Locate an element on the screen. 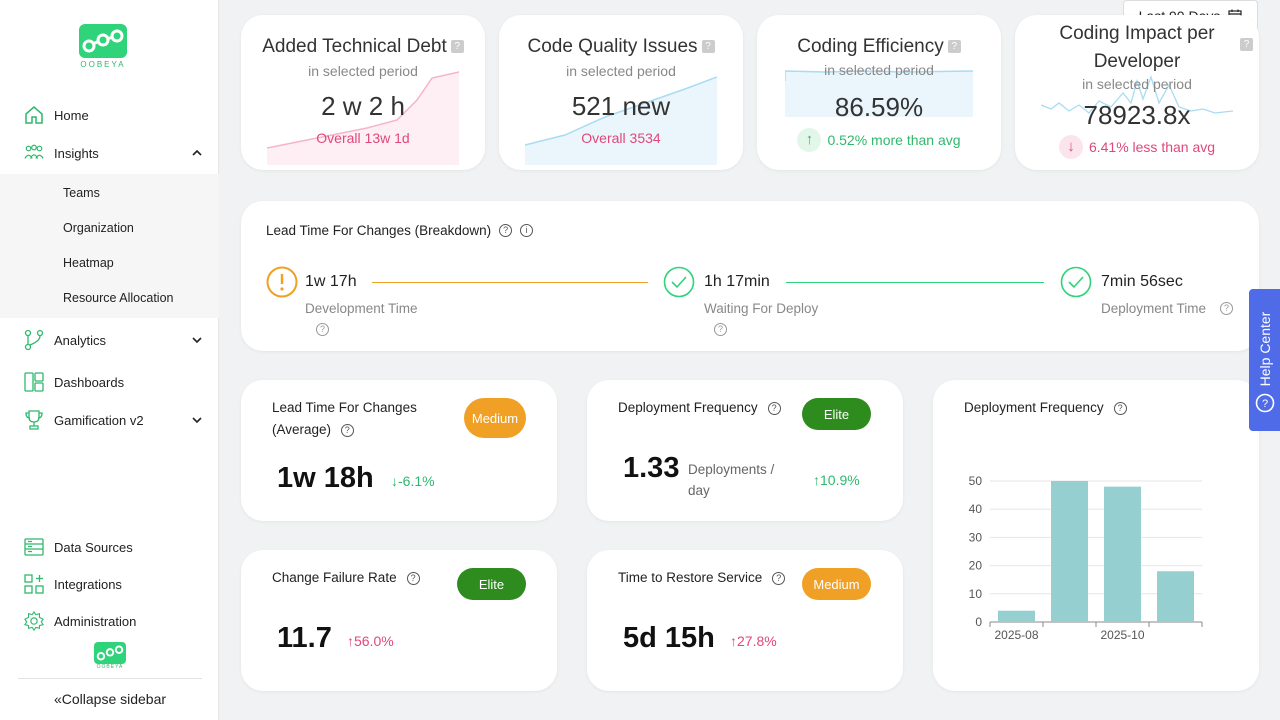 The image size is (1280, 720). metric-title: Change Failure Rate is located at coordinates (334, 577).